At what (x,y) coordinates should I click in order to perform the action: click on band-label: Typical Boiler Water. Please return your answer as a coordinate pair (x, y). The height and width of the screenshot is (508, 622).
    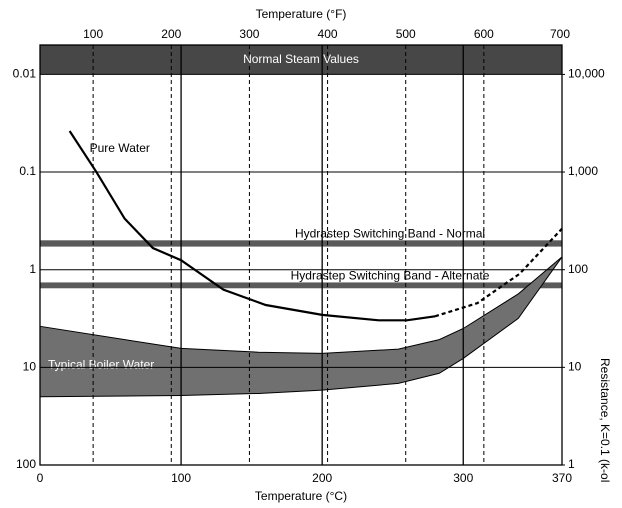
    Looking at the image, I should click on (101, 365).